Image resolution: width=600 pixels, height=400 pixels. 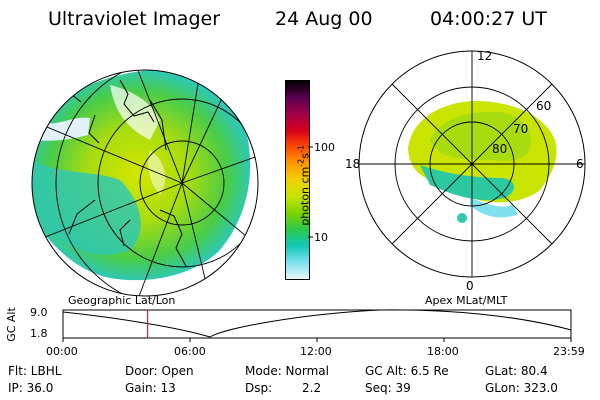 What do you see at coordinates (484, 56) in the screenshot?
I see `mlt-label-12: 12` at bounding box center [484, 56].